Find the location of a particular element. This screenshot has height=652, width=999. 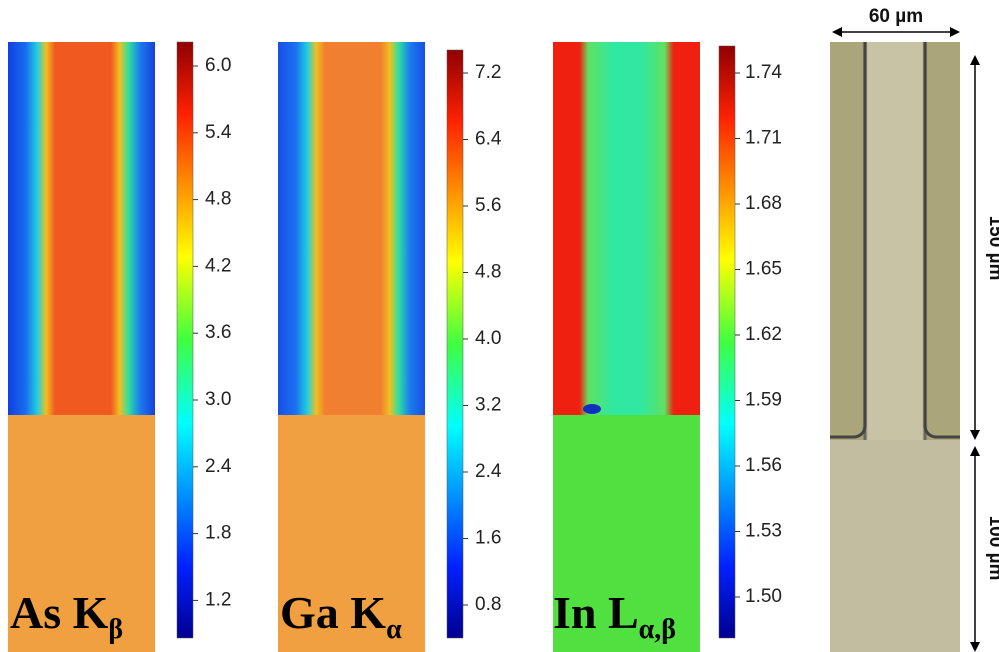

width-label: 60 µm is located at coordinates (896, 16).